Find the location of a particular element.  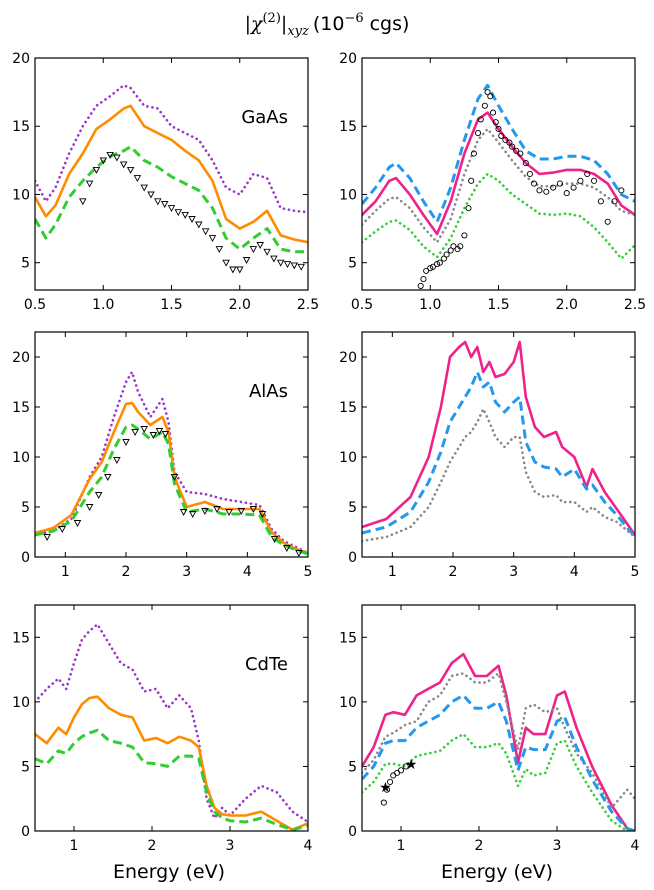

series-pink-solid is located at coordinates (498, 741).